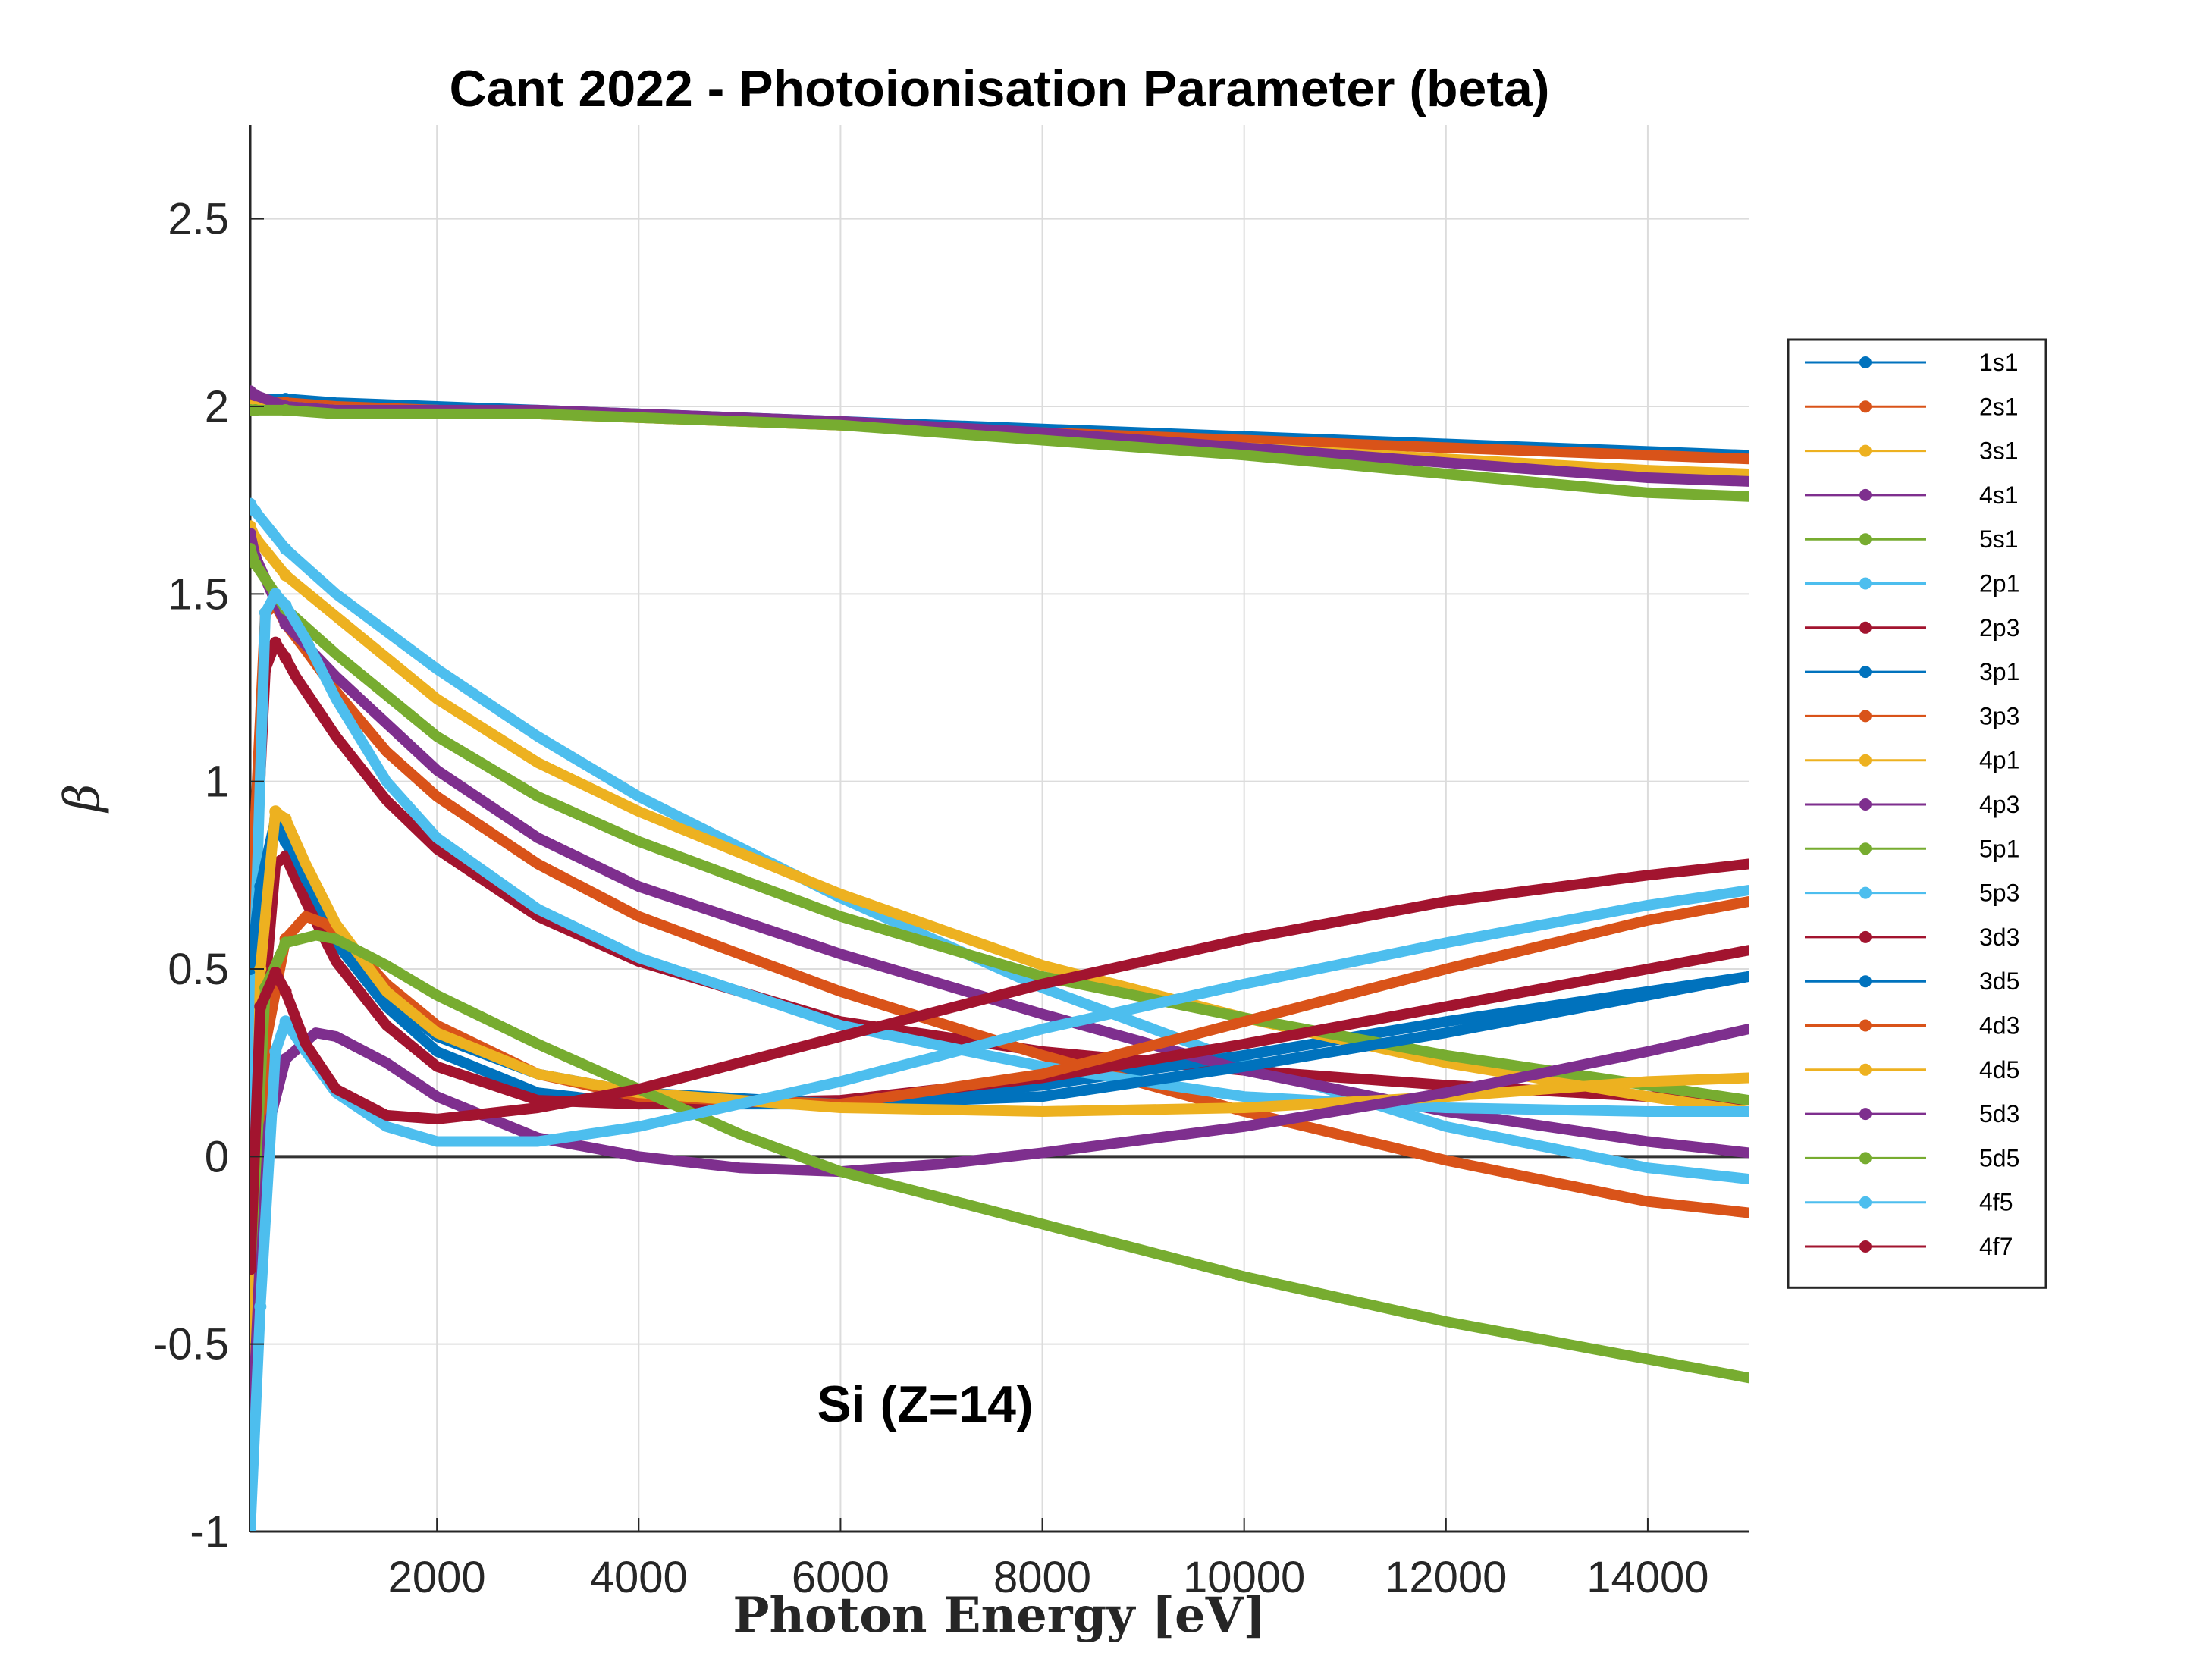  Describe the element at coordinates (285, 943) in the screenshot. I see `series-point-5d5` at that location.